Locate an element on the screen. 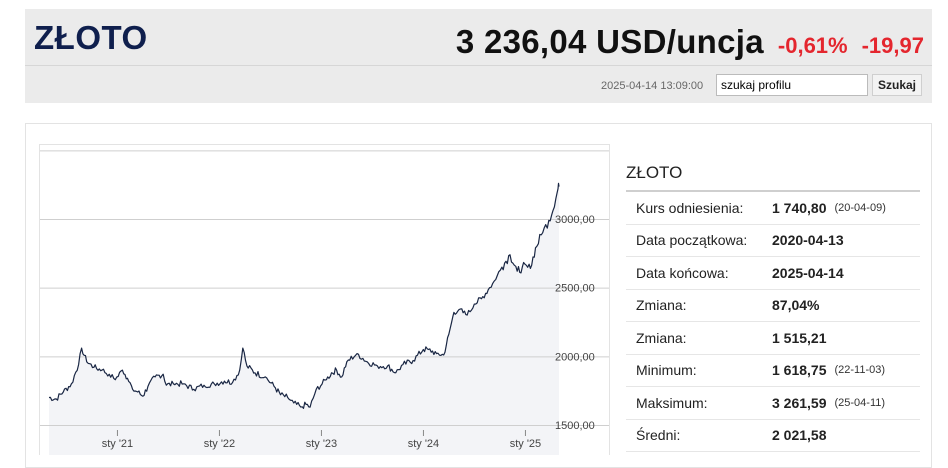 This screenshot has height=468, width=948. y-tick-label: 3000,00 is located at coordinates (575, 220).